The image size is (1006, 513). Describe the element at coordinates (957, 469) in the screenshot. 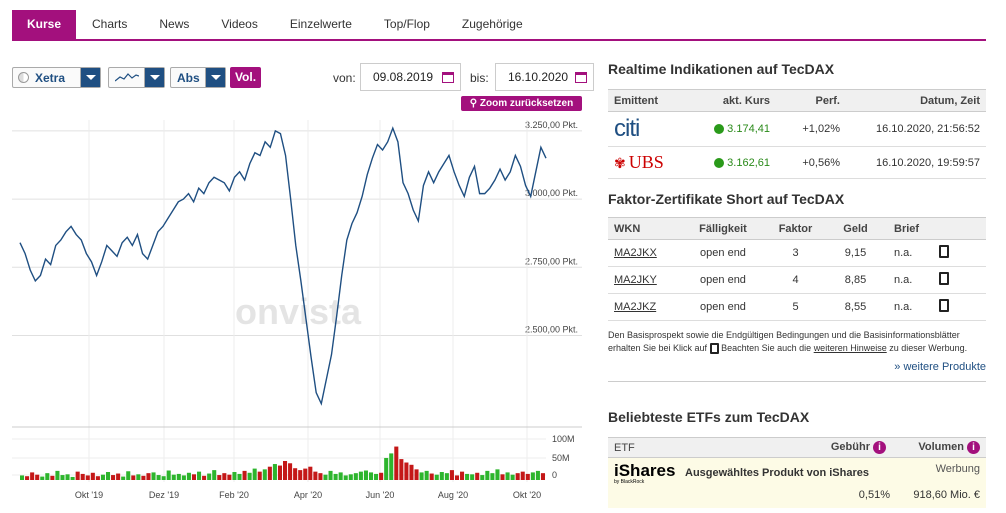

I see `ad-label: Werbung` at that location.